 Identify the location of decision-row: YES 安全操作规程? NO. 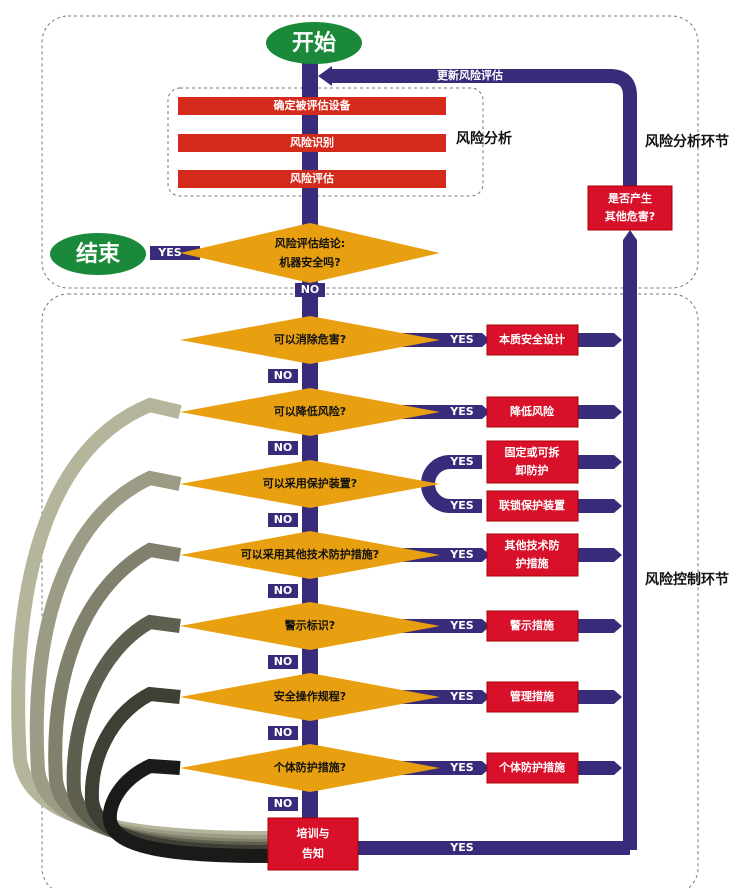
(335, 706).